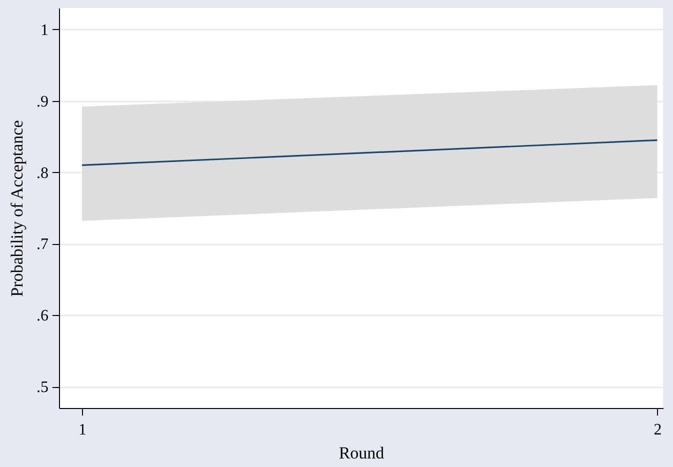 This screenshot has width=673, height=467. What do you see at coordinates (42, 245) in the screenshot?
I see `y-tick-label: .7` at bounding box center [42, 245].